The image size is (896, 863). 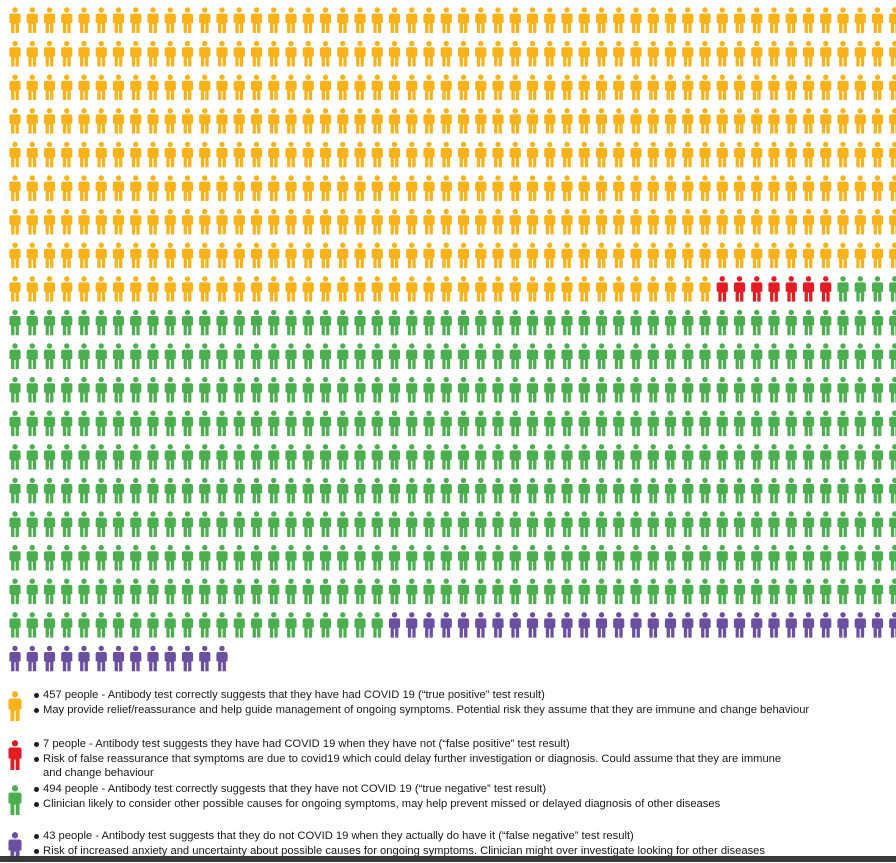 What do you see at coordinates (722, 289) in the screenshot?
I see `person-icon-false-positive` at bounding box center [722, 289].